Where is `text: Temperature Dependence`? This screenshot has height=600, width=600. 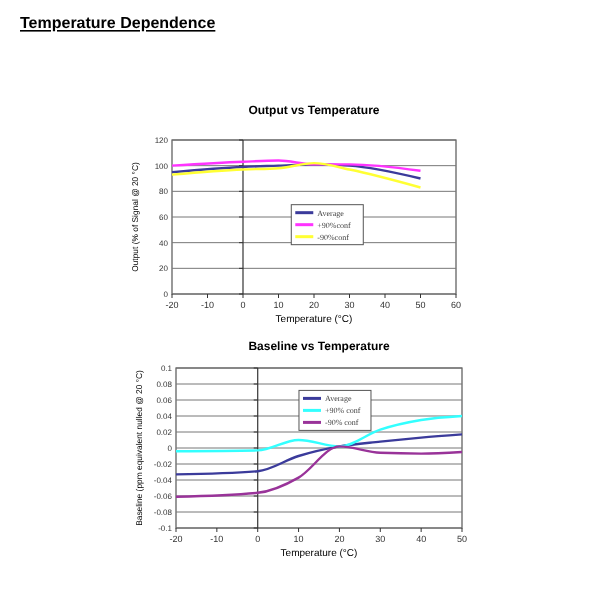
text: Temperature Dependence is located at coordinates (118, 23).